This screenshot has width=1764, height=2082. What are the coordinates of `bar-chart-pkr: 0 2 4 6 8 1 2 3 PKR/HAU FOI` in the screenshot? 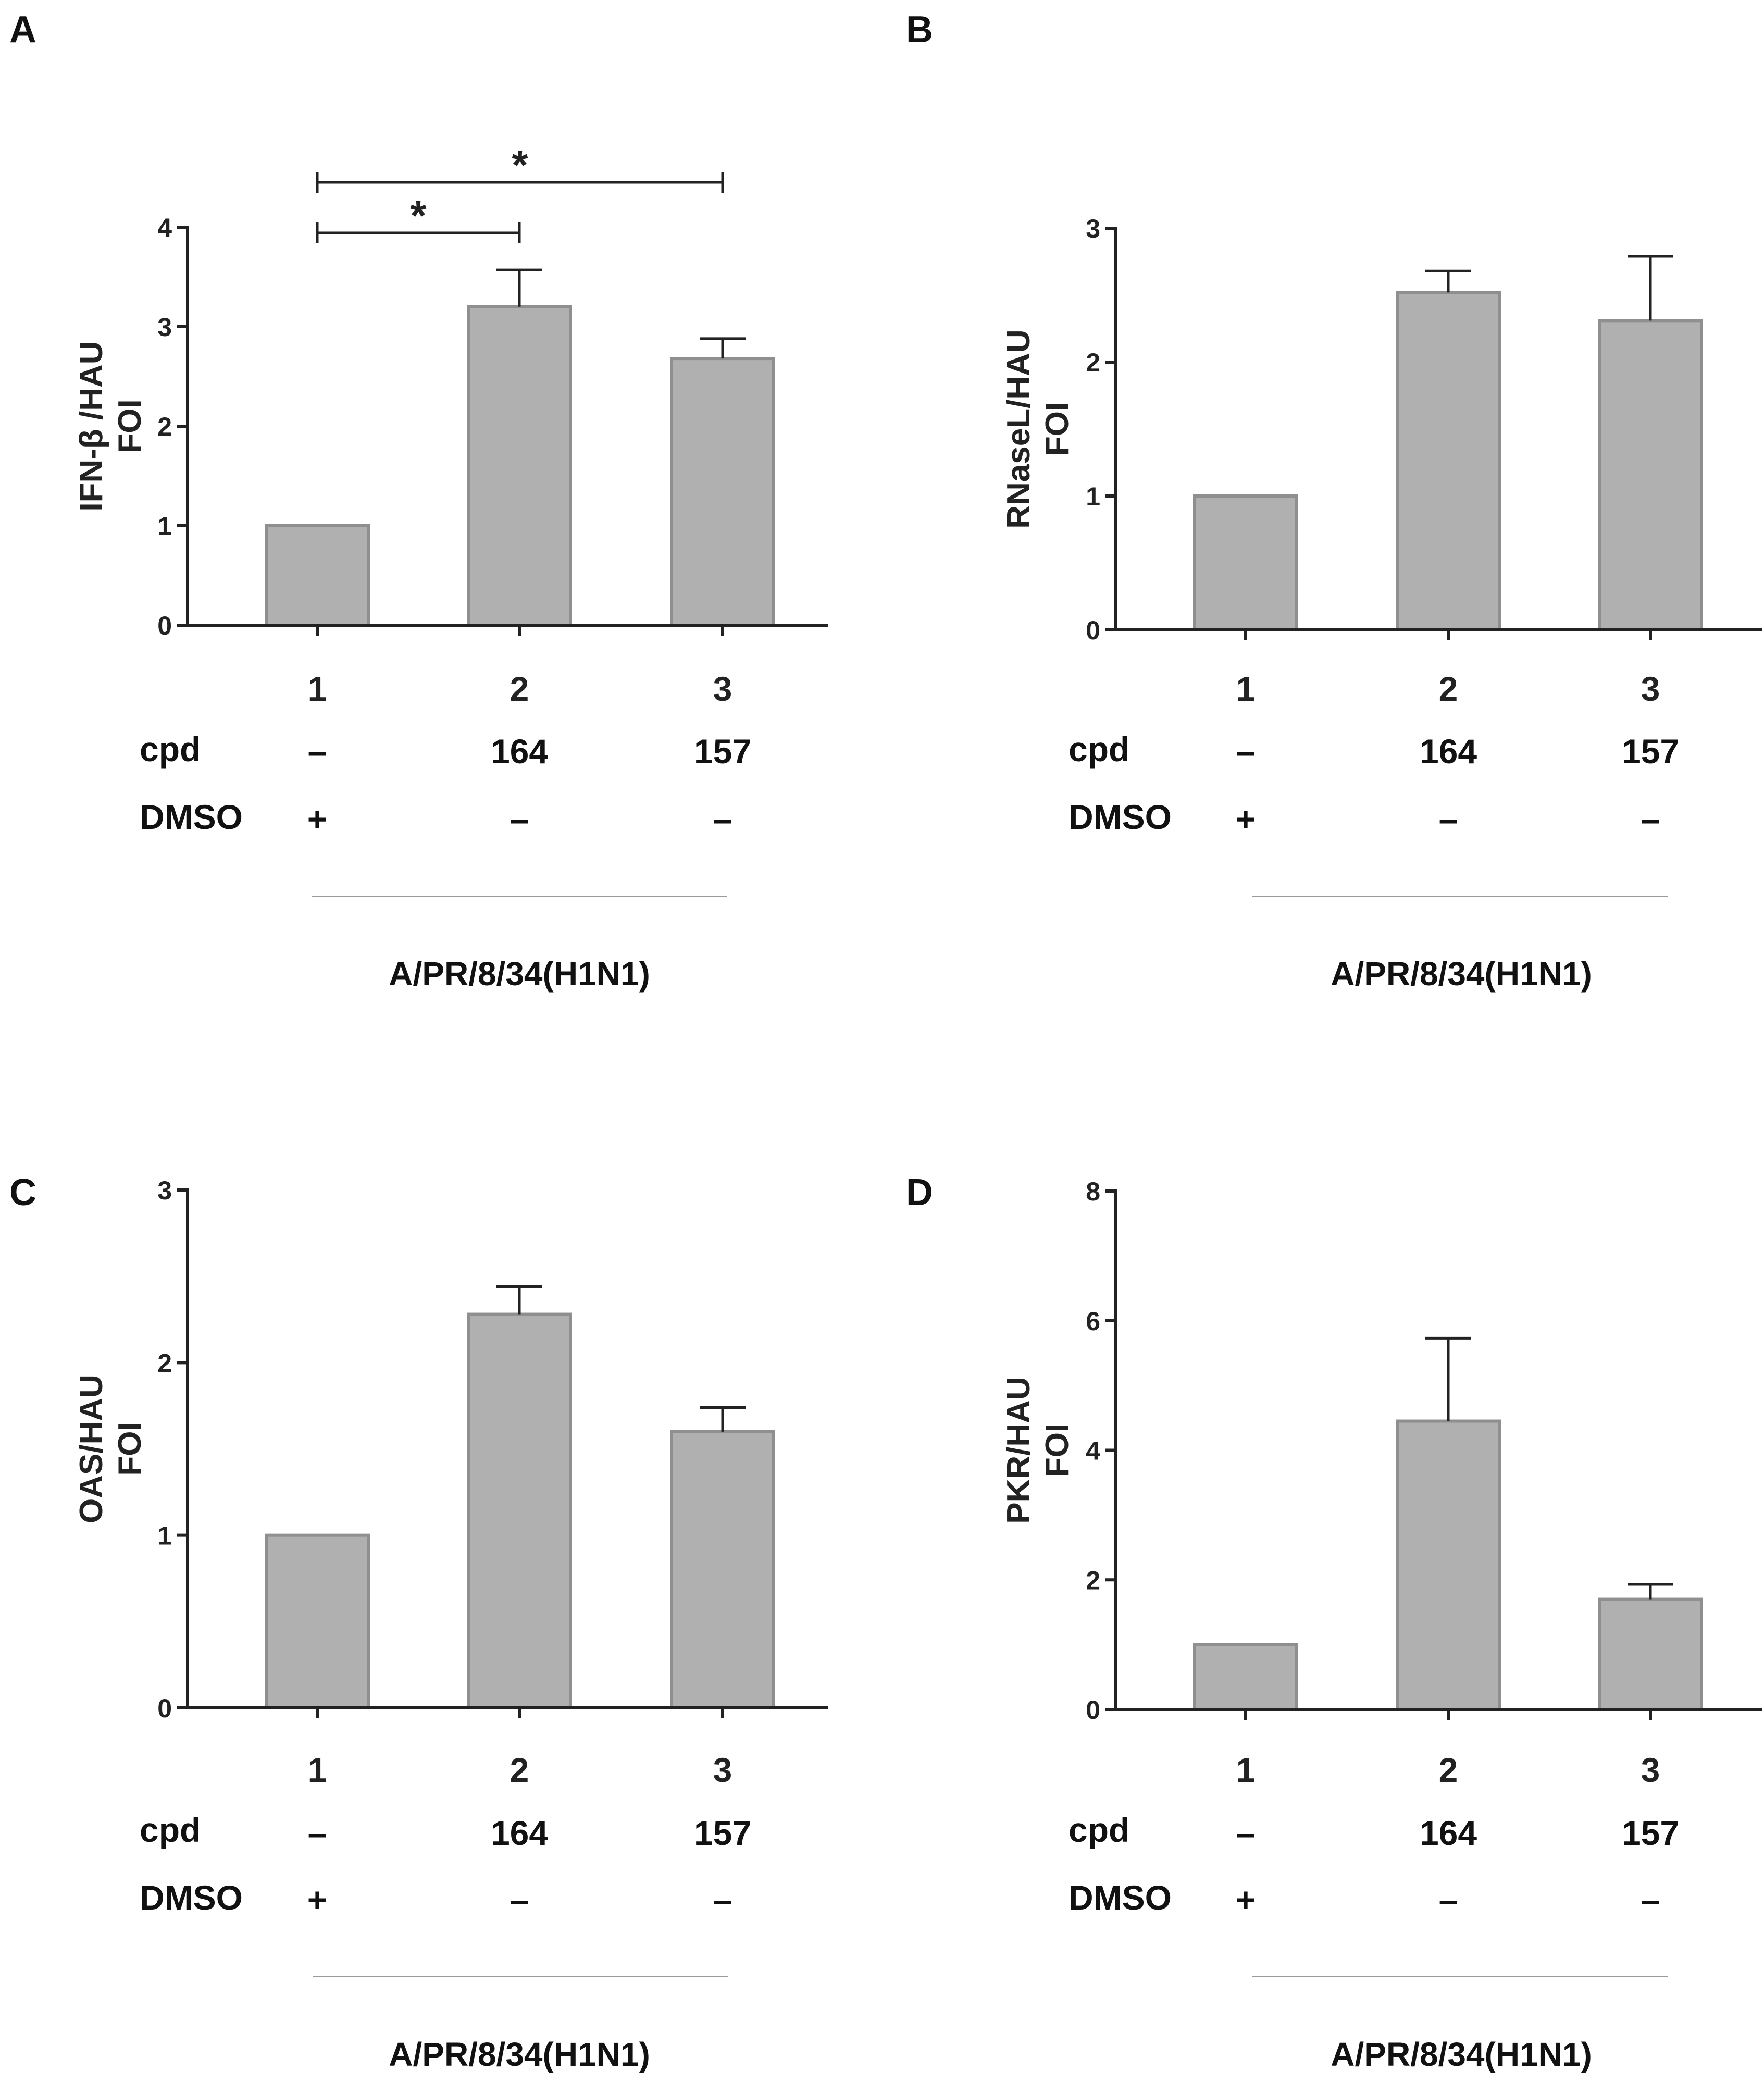 It's located at (1381, 1483).